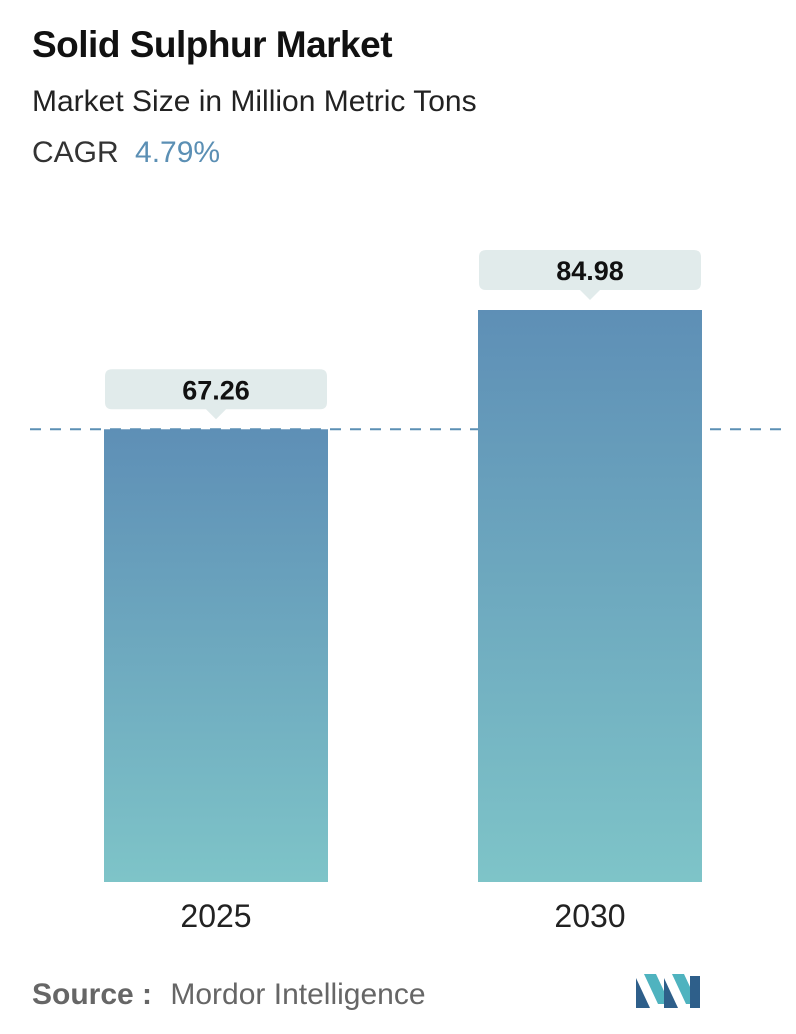  What do you see at coordinates (126, 153) in the screenshot?
I see `cagr-row: CAGR 4.79%` at bounding box center [126, 153].